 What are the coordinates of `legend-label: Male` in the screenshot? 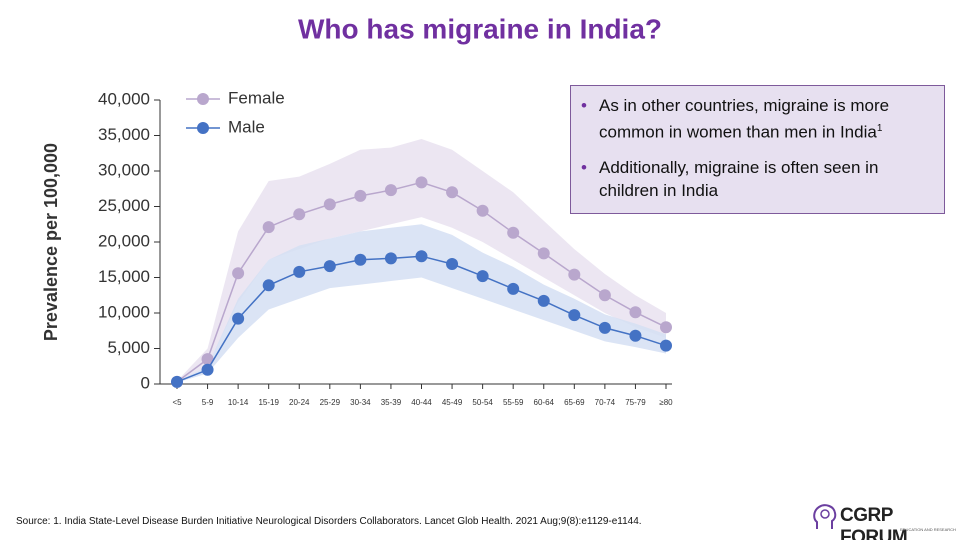 It's located at (246, 126).